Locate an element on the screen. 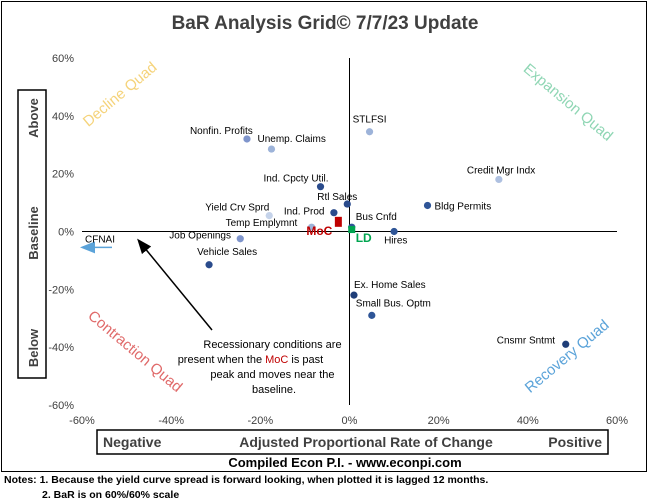 The height and width of the screenshot is (503, 650). point-label-nonfin-profits: Nonfin. Profits is located at coordinates (221, 131).